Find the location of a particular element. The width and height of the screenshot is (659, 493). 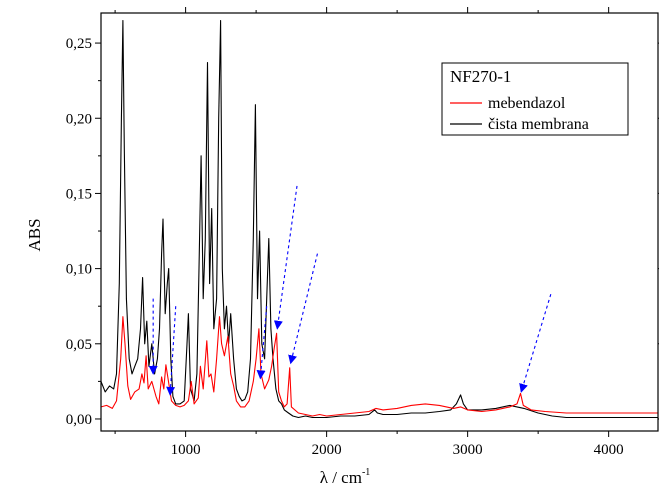

y-tick-label: 0,00 is located at coordinates (79, 420).